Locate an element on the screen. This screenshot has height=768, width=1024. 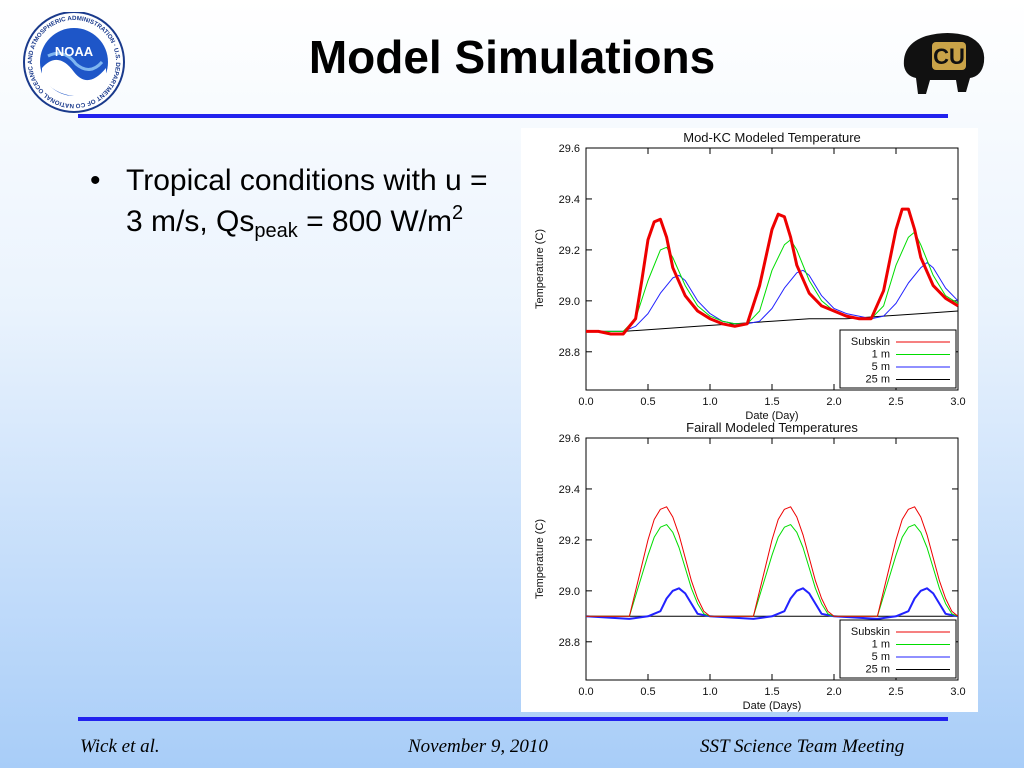
chart1-series-subskin is located at coordinates (772, 271).